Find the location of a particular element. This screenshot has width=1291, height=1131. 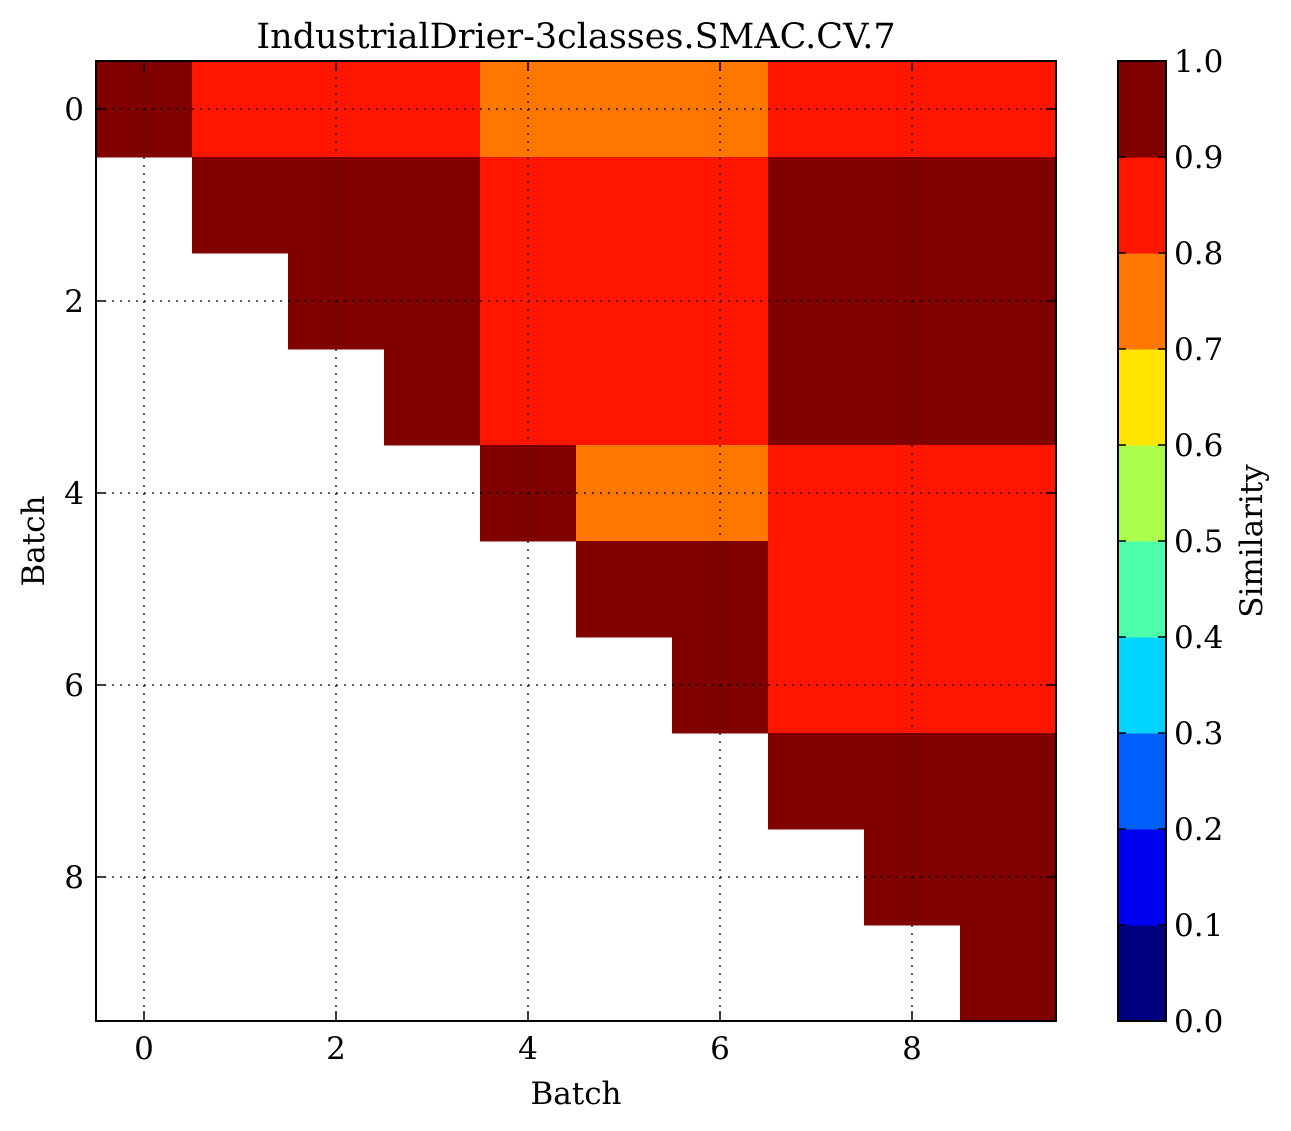

colorbar-label: Similarity is located at coordinates (1252, 541).